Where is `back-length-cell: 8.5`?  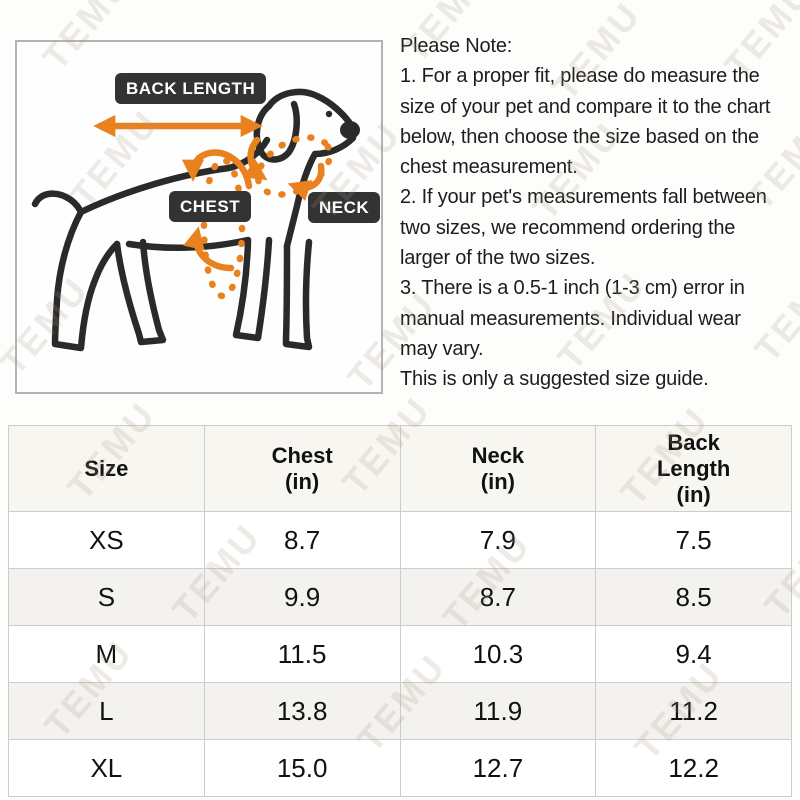 back-length-cell: 8.5 is located at coordinates (693, 597).